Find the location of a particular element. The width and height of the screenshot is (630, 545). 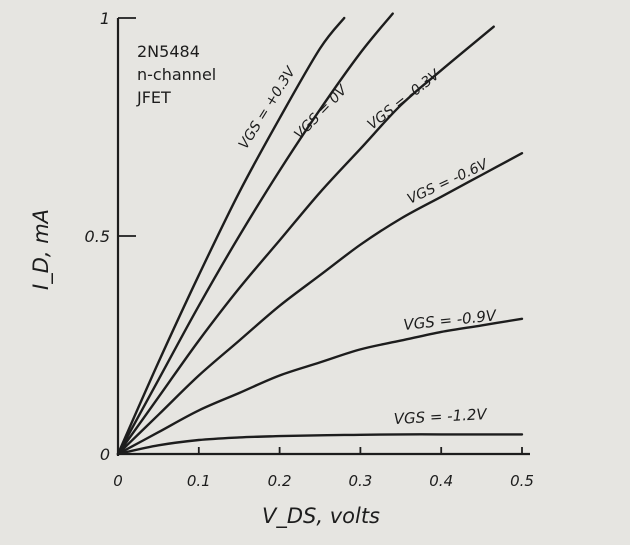

x-tick-label: 0.4 is located at coordinates (441, 481).